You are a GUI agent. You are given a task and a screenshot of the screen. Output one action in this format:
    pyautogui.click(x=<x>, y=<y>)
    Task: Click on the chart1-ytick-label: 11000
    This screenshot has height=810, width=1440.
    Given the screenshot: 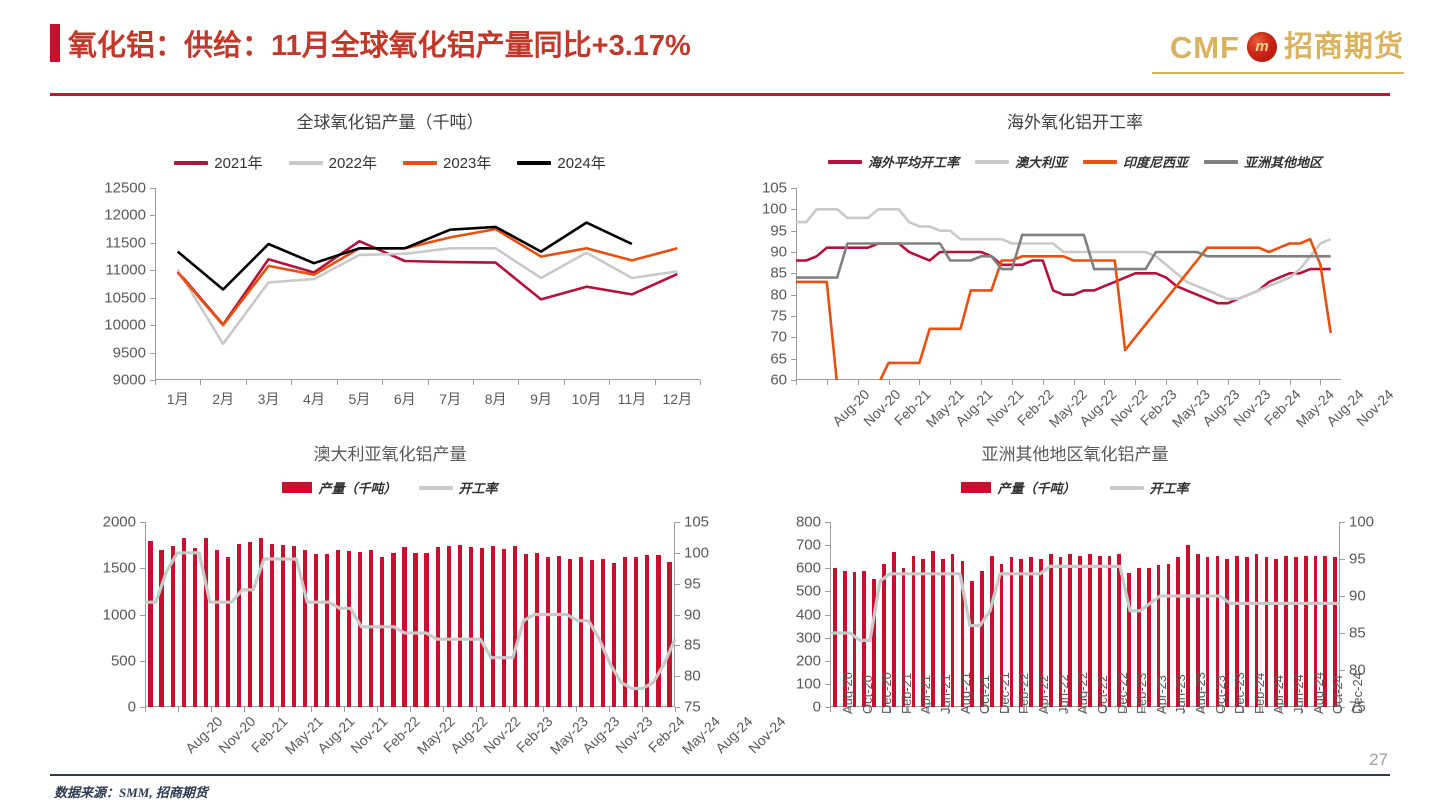 What is the action you would take?
    pyautogui.click(x=125, y=270)
    